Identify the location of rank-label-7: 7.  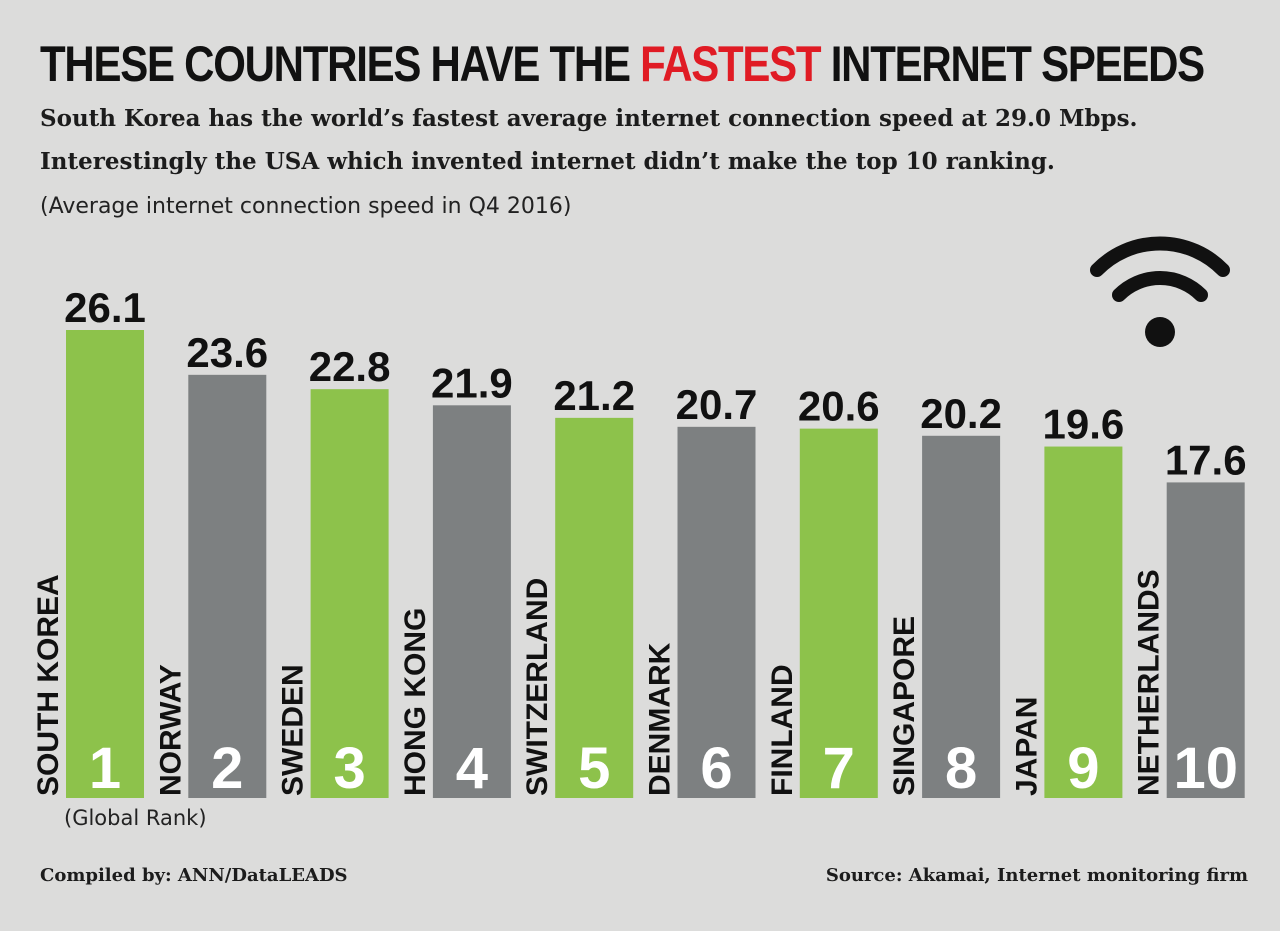
(839, 768).